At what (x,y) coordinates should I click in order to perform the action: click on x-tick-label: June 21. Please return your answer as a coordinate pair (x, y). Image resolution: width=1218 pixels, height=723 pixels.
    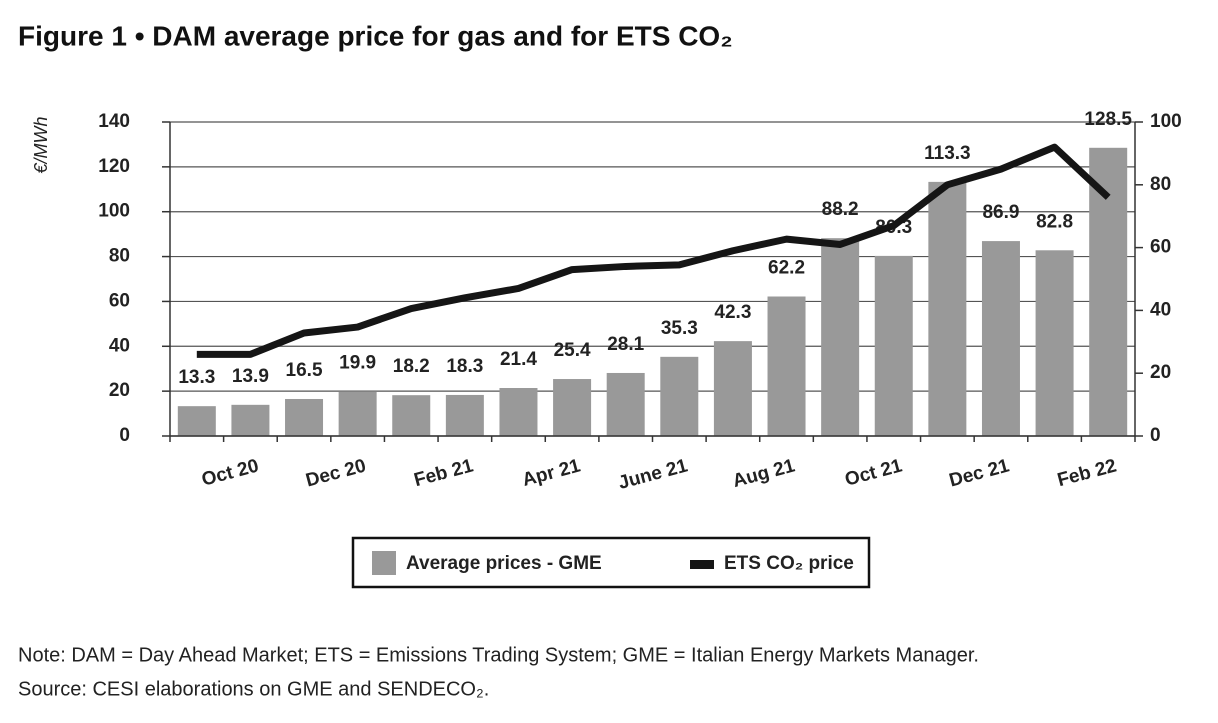
    Looking at the image, I should click on (653, 474).